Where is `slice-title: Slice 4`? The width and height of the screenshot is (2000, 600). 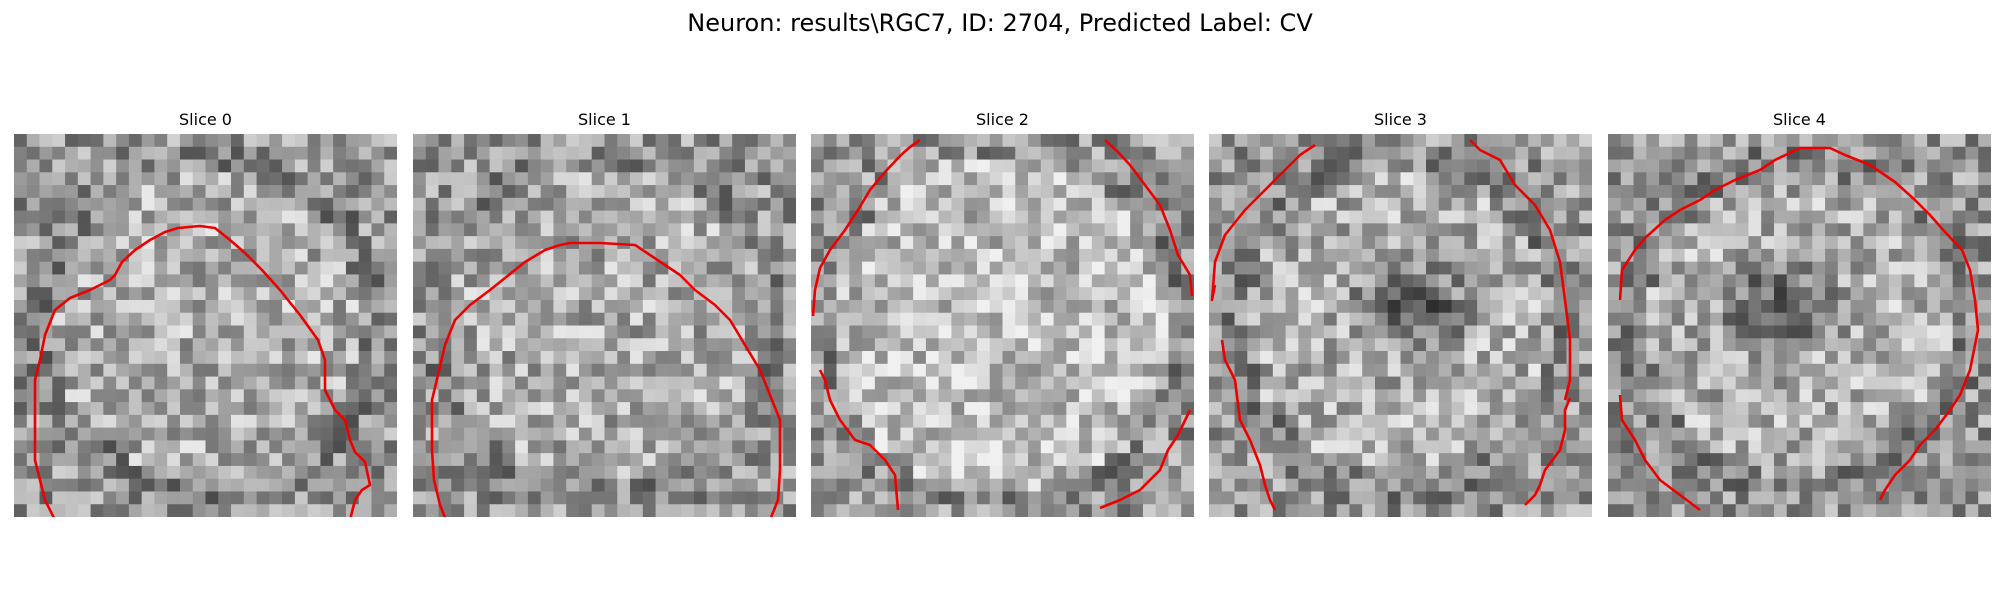
slice-title: Slice 4 is located at coordinates (1799, 119).